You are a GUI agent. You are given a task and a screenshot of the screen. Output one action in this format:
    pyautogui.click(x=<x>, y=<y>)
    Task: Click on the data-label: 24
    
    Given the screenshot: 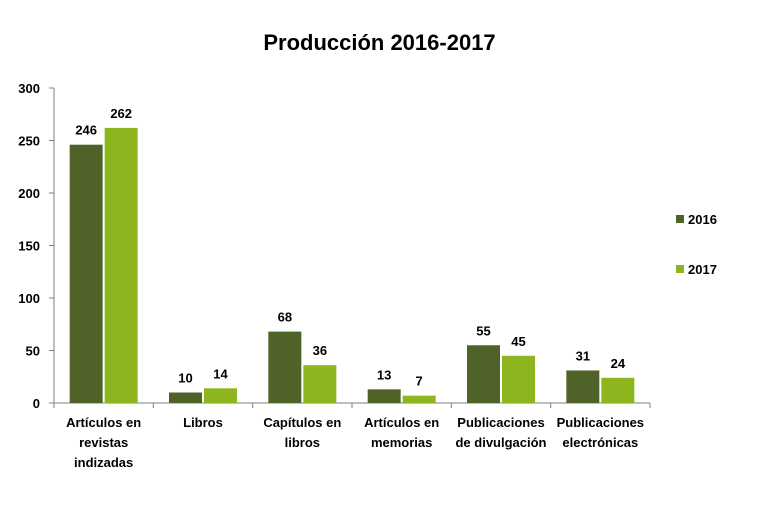 What is the action you would take?
    pyautogui.click(x=618, y=363)
    